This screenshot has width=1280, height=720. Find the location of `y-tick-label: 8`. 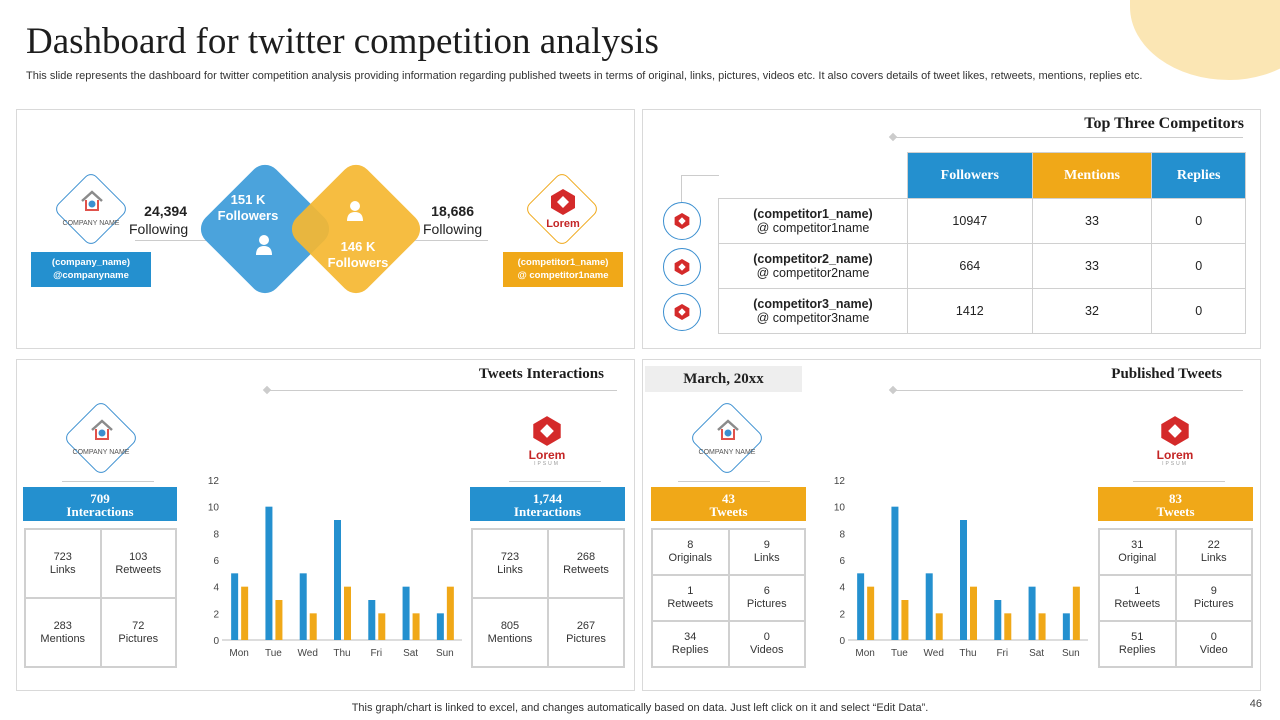

y-tick-label: 8 is located at coordinates (842, 534).